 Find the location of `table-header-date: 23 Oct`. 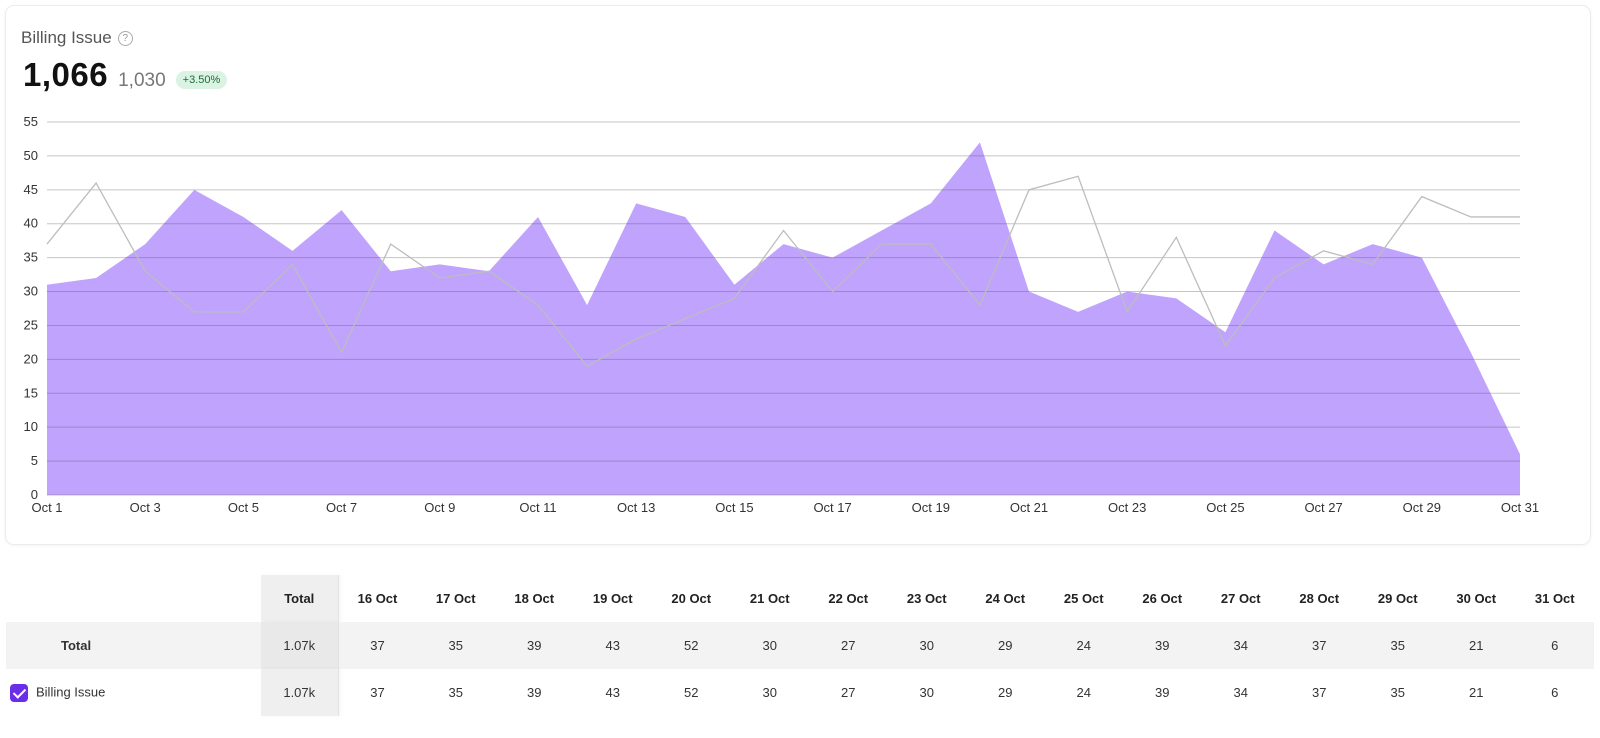

table-header-date: 23 Oct is located at coordinates (926, 598).